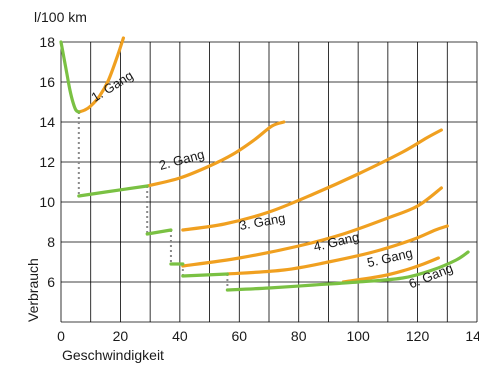 This screenshot has height=368, width=479. I want to click on x-tick-label: 0, so click(61, 336).